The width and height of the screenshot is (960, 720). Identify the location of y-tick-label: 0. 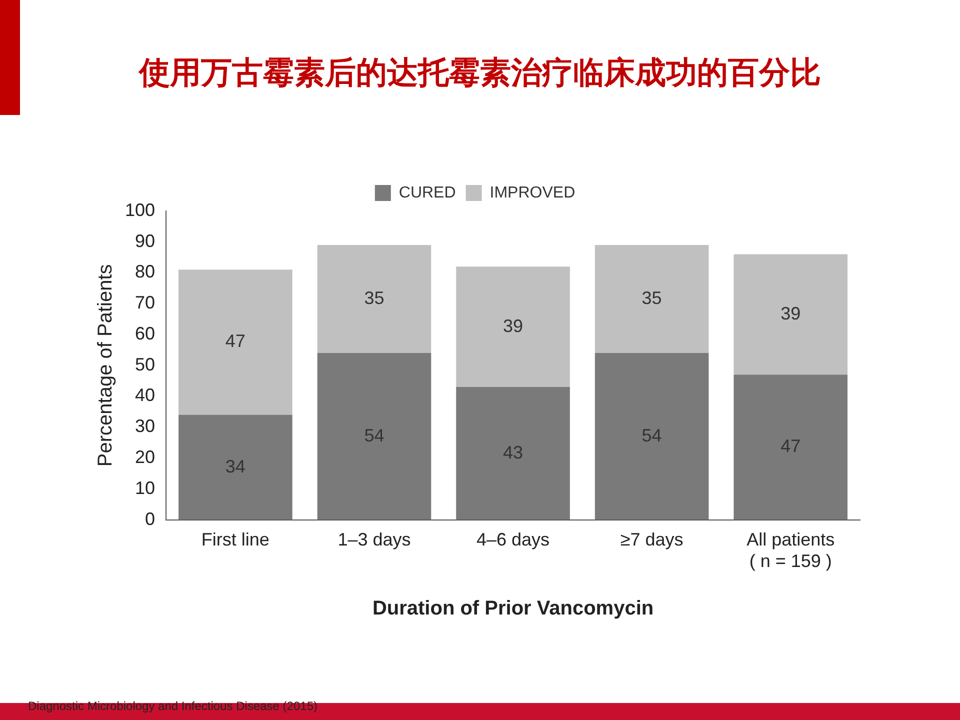
(150, 518).